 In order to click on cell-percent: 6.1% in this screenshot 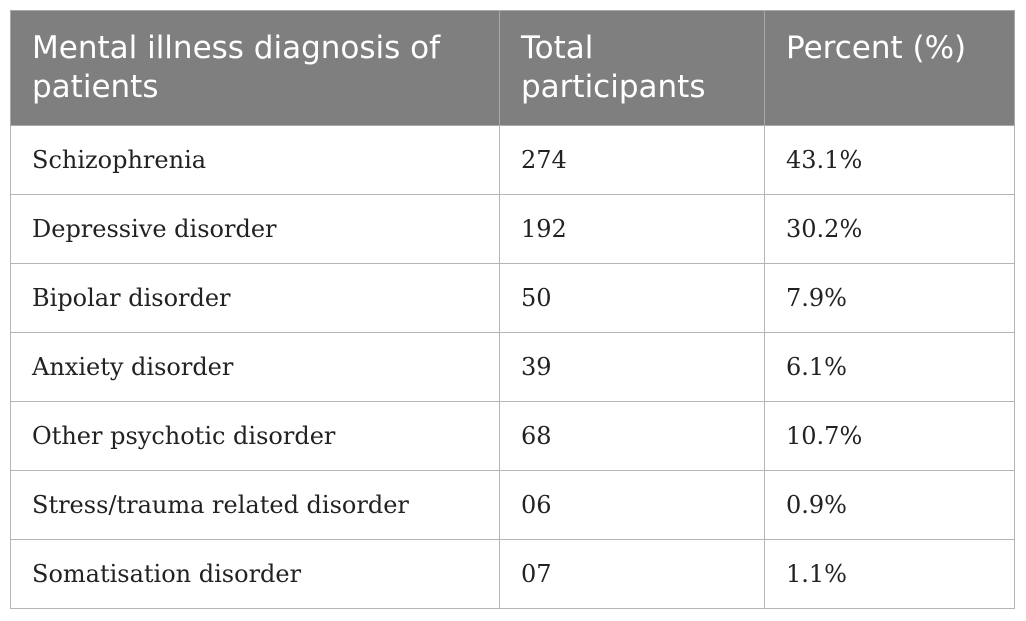, I will do `click(889, 367)`.